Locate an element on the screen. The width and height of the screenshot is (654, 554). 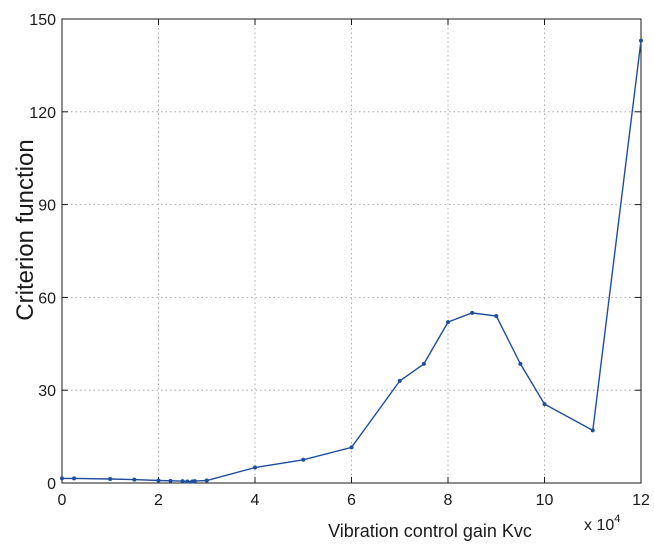
y-tick-label: 90 is located at coordinates (47, 206).